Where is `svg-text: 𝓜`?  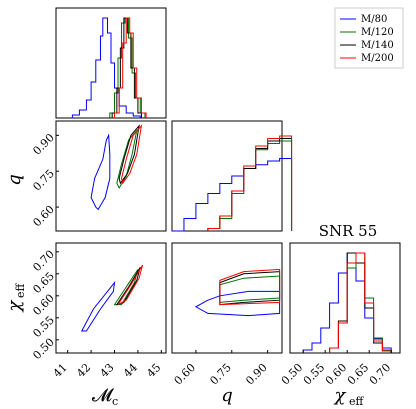 svg-text: 𝓜 is located at coordinates (103, 395).